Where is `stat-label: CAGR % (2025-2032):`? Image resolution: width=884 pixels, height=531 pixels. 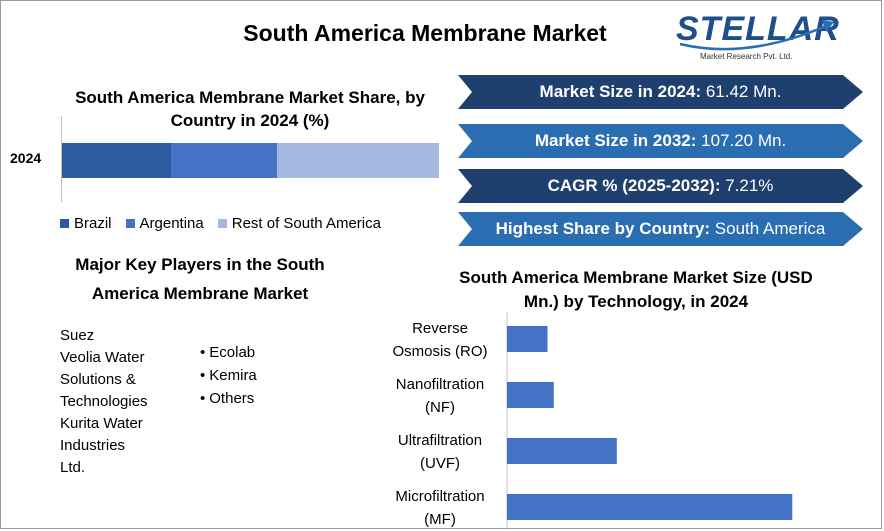 stat-label: CAGR % (2025-2032): is located at coordinates (634, 185).